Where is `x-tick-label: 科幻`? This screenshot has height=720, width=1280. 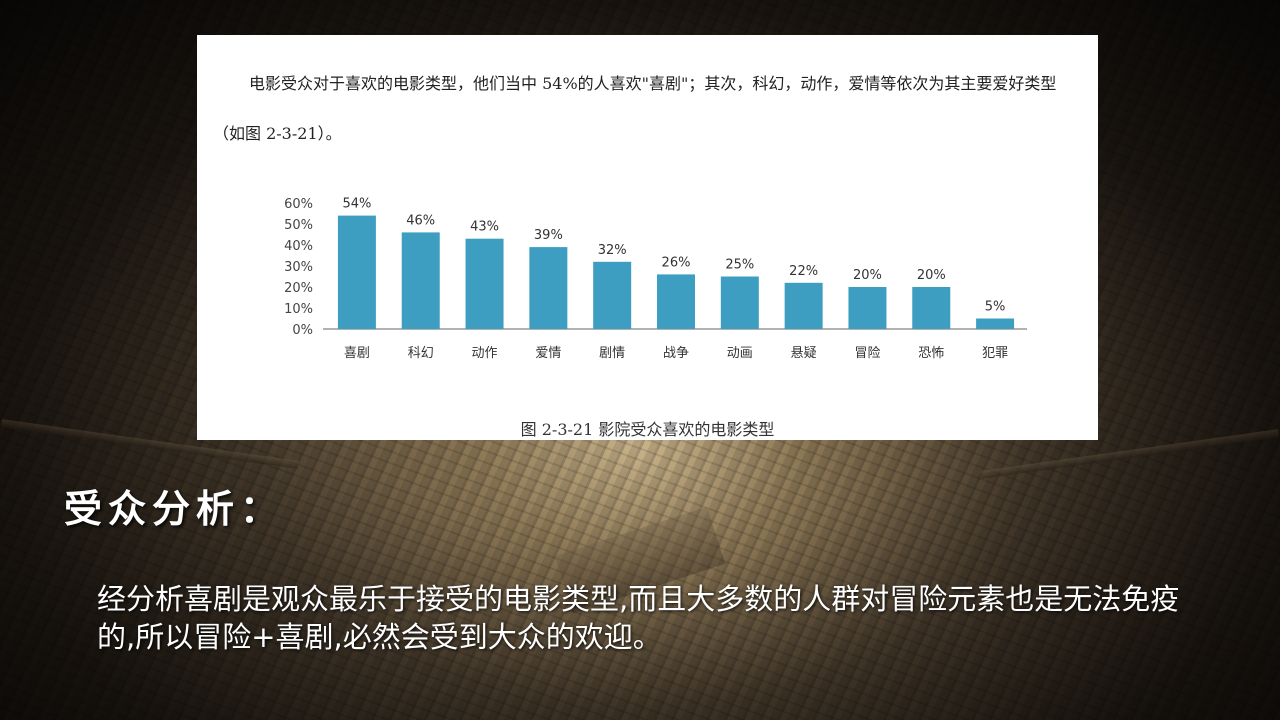 x-tick-label: 科幻 is located at coordinates (421, 353).